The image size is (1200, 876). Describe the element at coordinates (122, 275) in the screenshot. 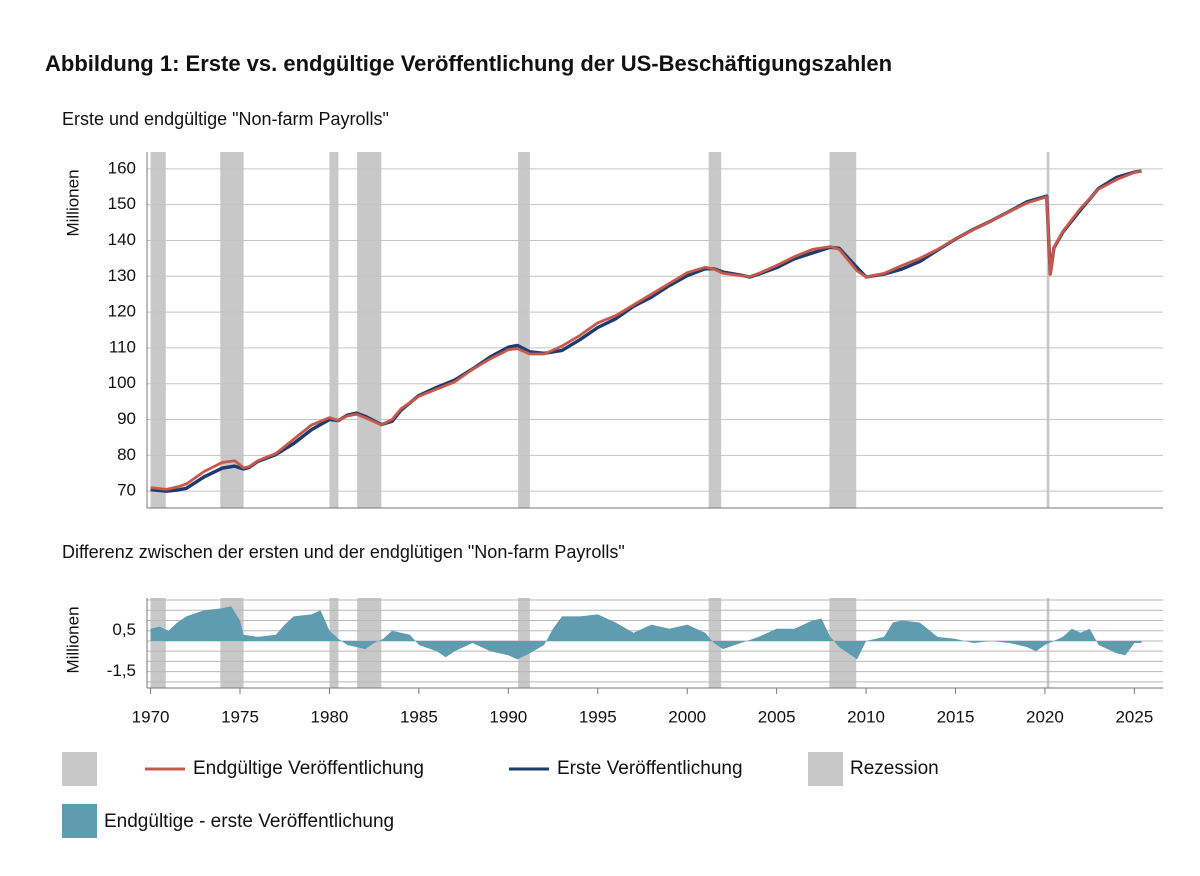

I see `y-tick-label: 130` at that location.